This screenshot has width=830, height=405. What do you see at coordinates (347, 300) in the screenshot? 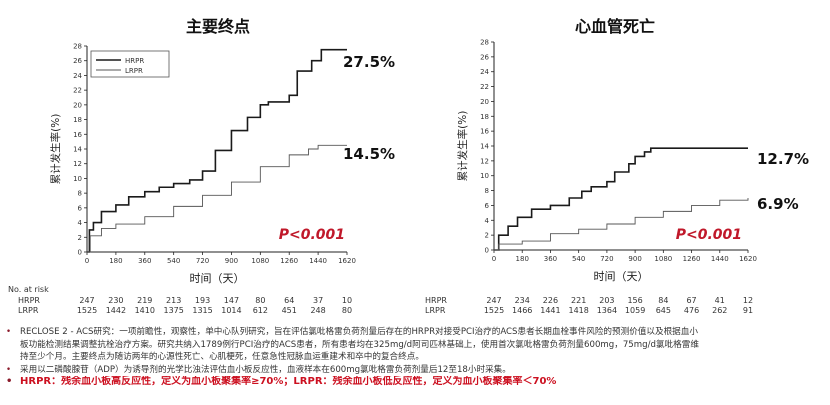
I see `risk-cell: 10` at bounding box center [347, 300].